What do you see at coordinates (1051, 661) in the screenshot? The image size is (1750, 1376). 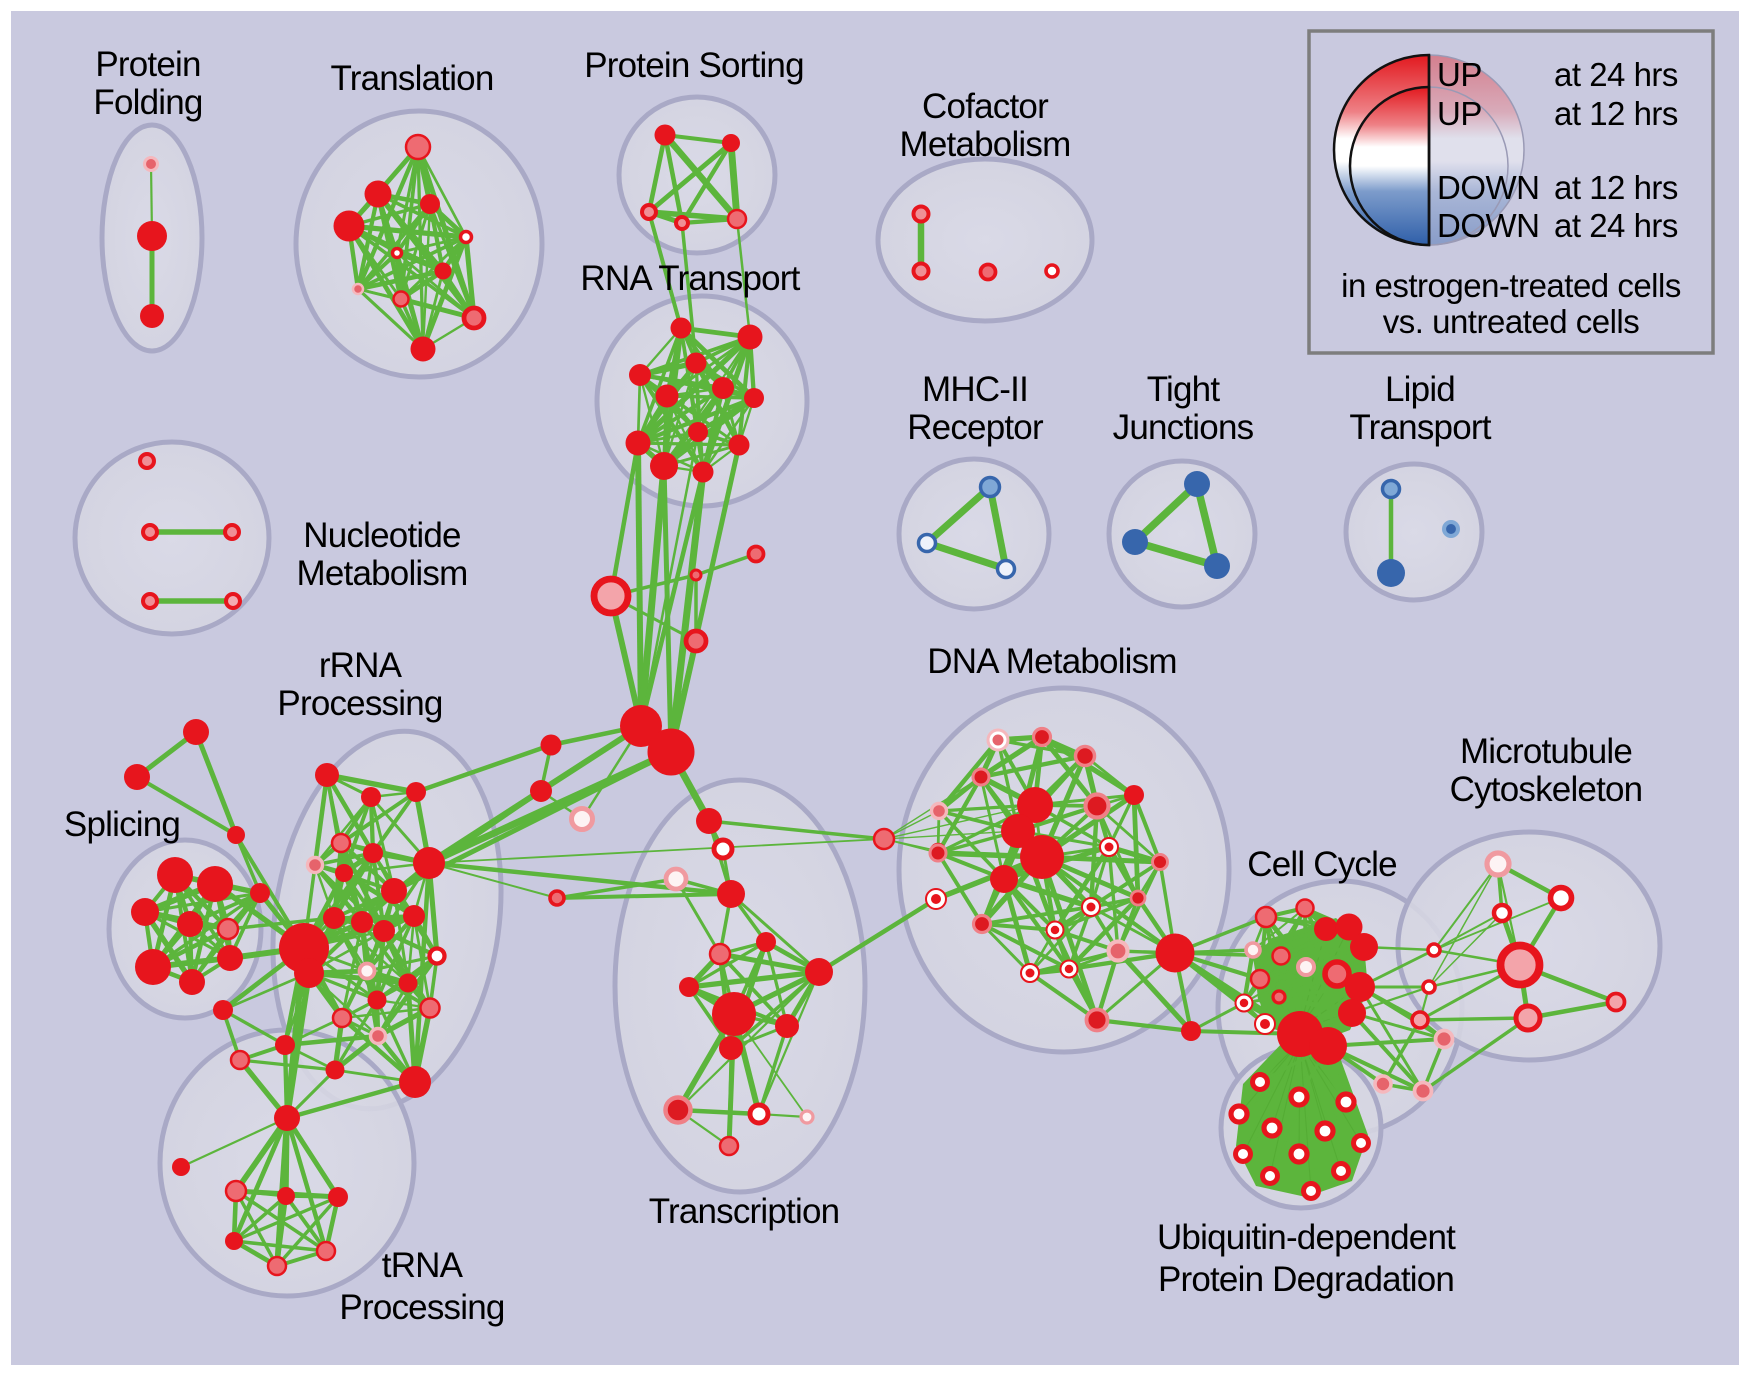 I see `svg-text: DNA Metabolism` at bounding box center [1051, 661].